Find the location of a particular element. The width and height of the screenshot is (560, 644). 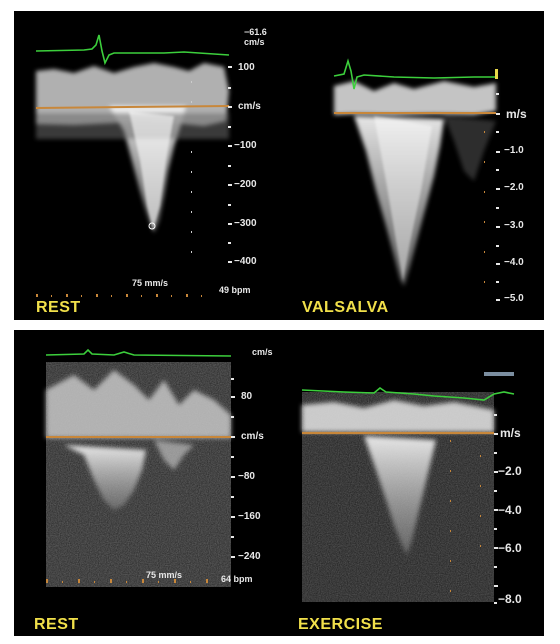

scale-label: 80 is located at coordinates (247, 396).